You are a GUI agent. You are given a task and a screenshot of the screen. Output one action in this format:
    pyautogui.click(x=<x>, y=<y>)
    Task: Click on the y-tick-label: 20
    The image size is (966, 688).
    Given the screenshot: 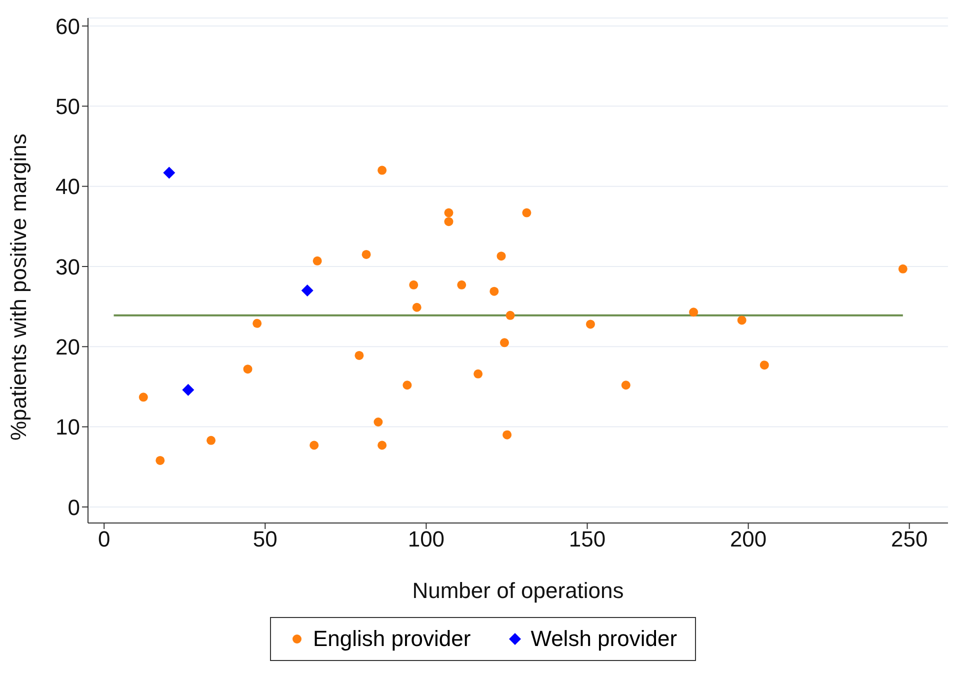 What is the action you would take?
    pyautogui.click(x=68, y=347)
    